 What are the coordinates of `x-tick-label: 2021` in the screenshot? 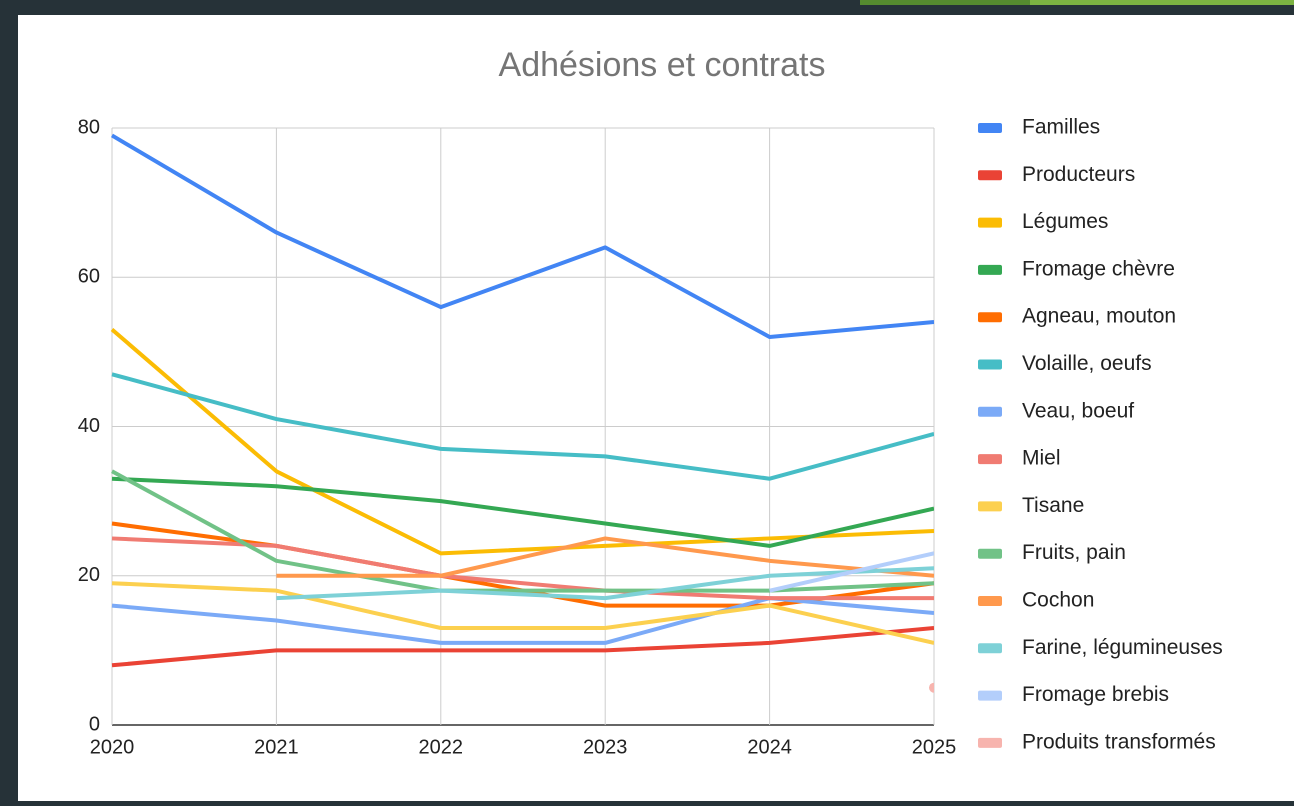 It's located at (276, 747).